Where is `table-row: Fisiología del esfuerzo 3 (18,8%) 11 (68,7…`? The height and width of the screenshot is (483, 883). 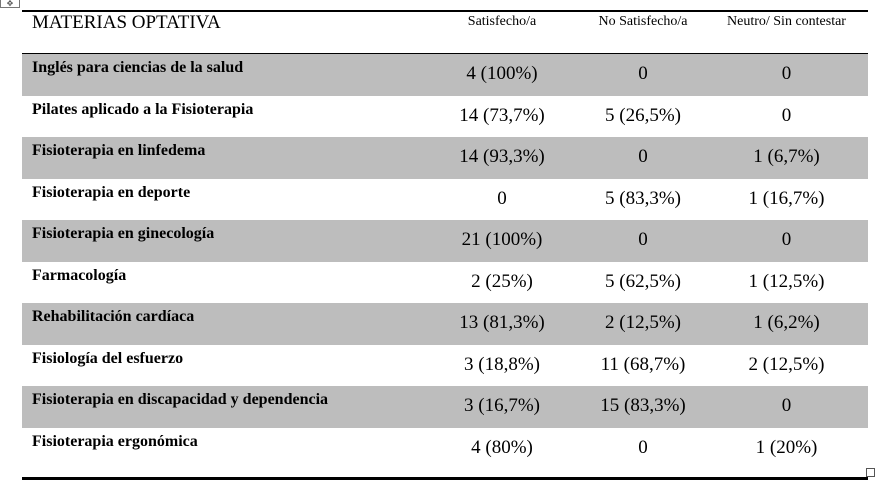
table-row: Fisiología del esfuerzo 3 (18,8%) 11 (68,7… is located at coordinates (445, 366).